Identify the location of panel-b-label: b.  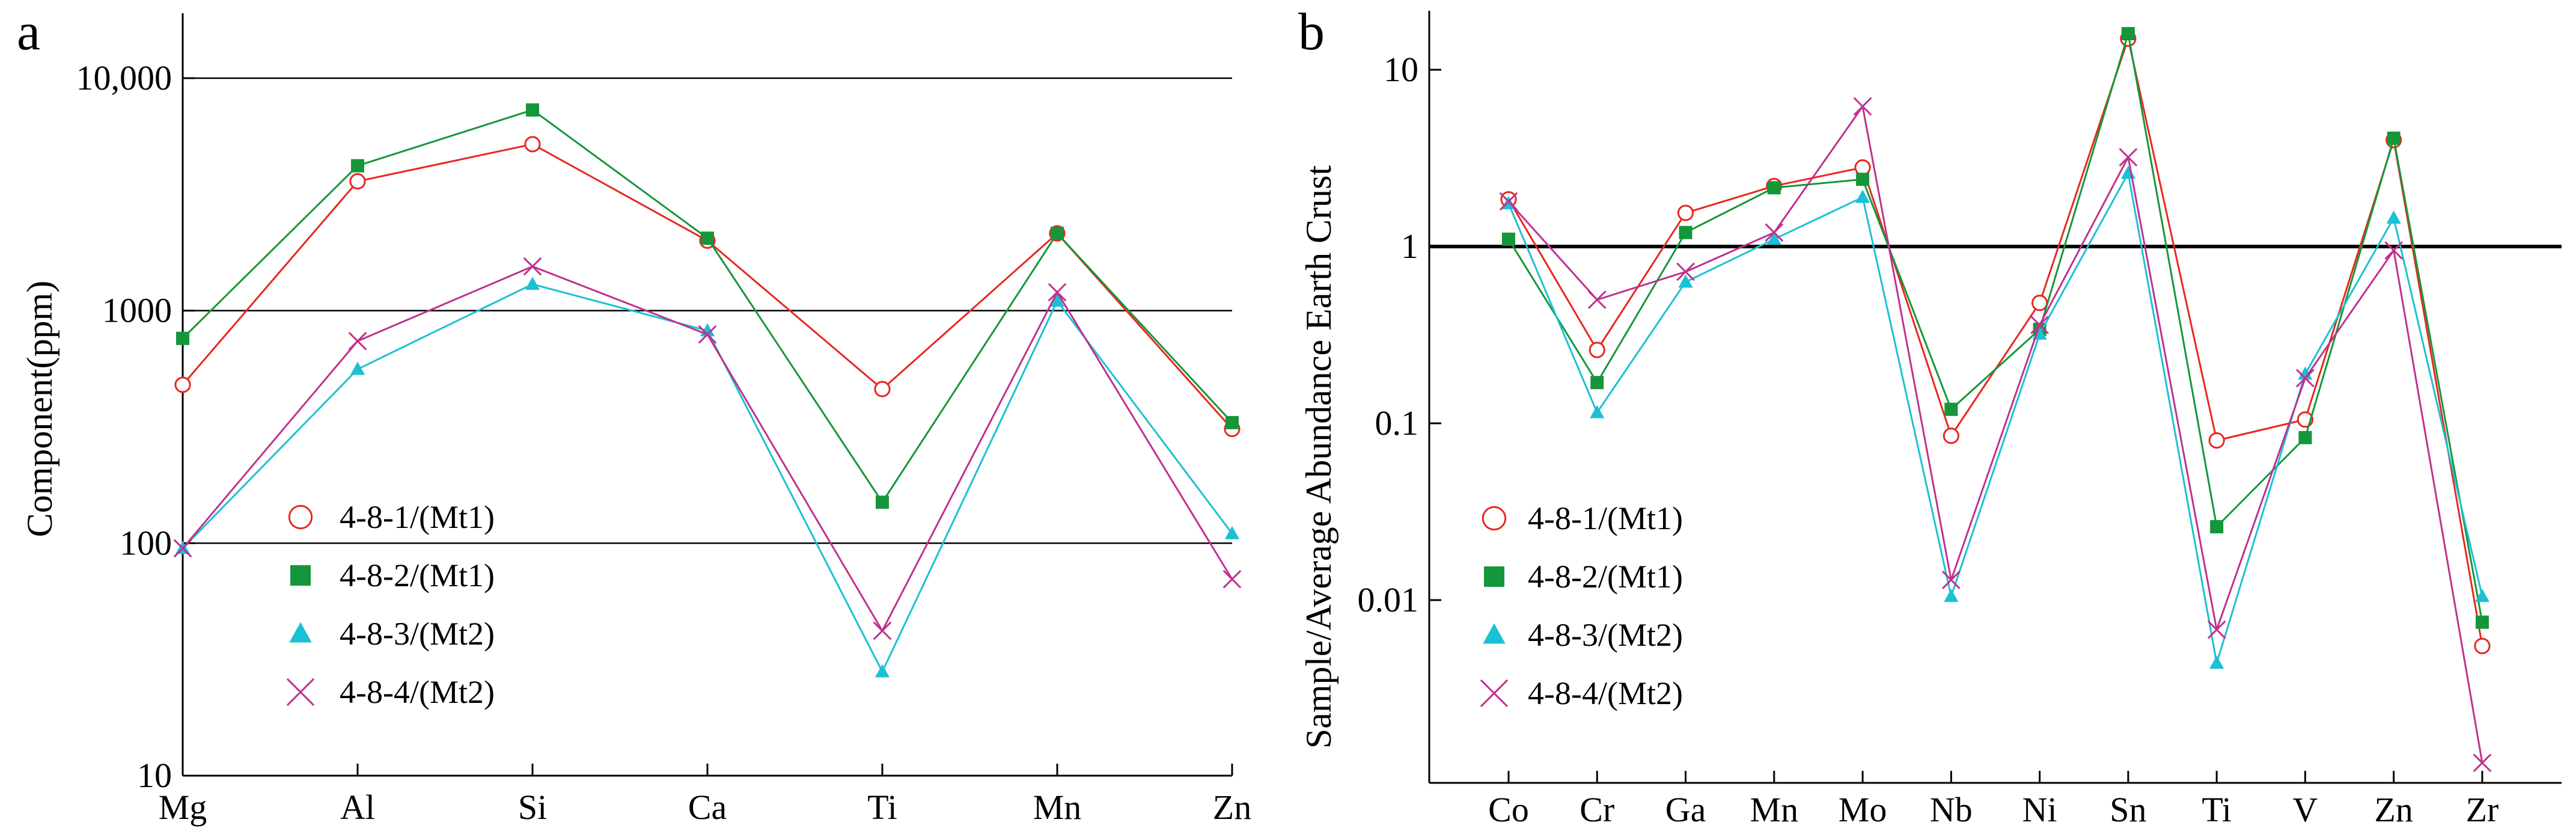
(1311, 32).